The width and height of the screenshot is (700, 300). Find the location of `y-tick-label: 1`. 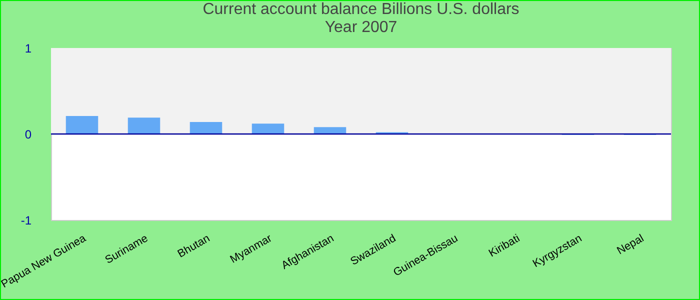

y-tick-label: 1 is located at coordinates (28, 49).